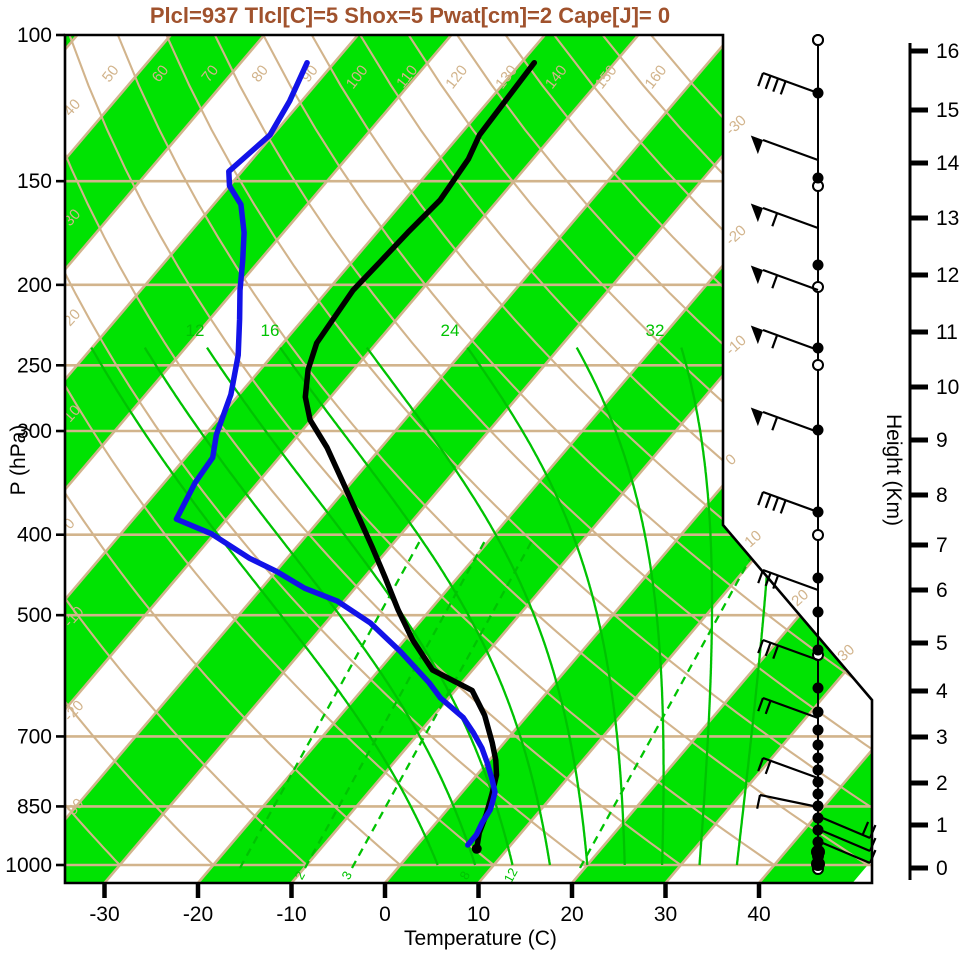 Image resolution: width=961 pixels, height=957 pixels. Describe the element at coordinates (947, 275) in the screenshot. I see `height-tick-label: 12` at that location.